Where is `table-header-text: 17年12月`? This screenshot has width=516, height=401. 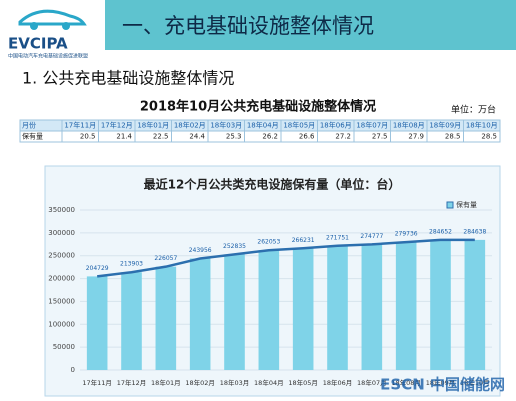
table-header-text: 17年12月 is located at coordinates (117, 125).